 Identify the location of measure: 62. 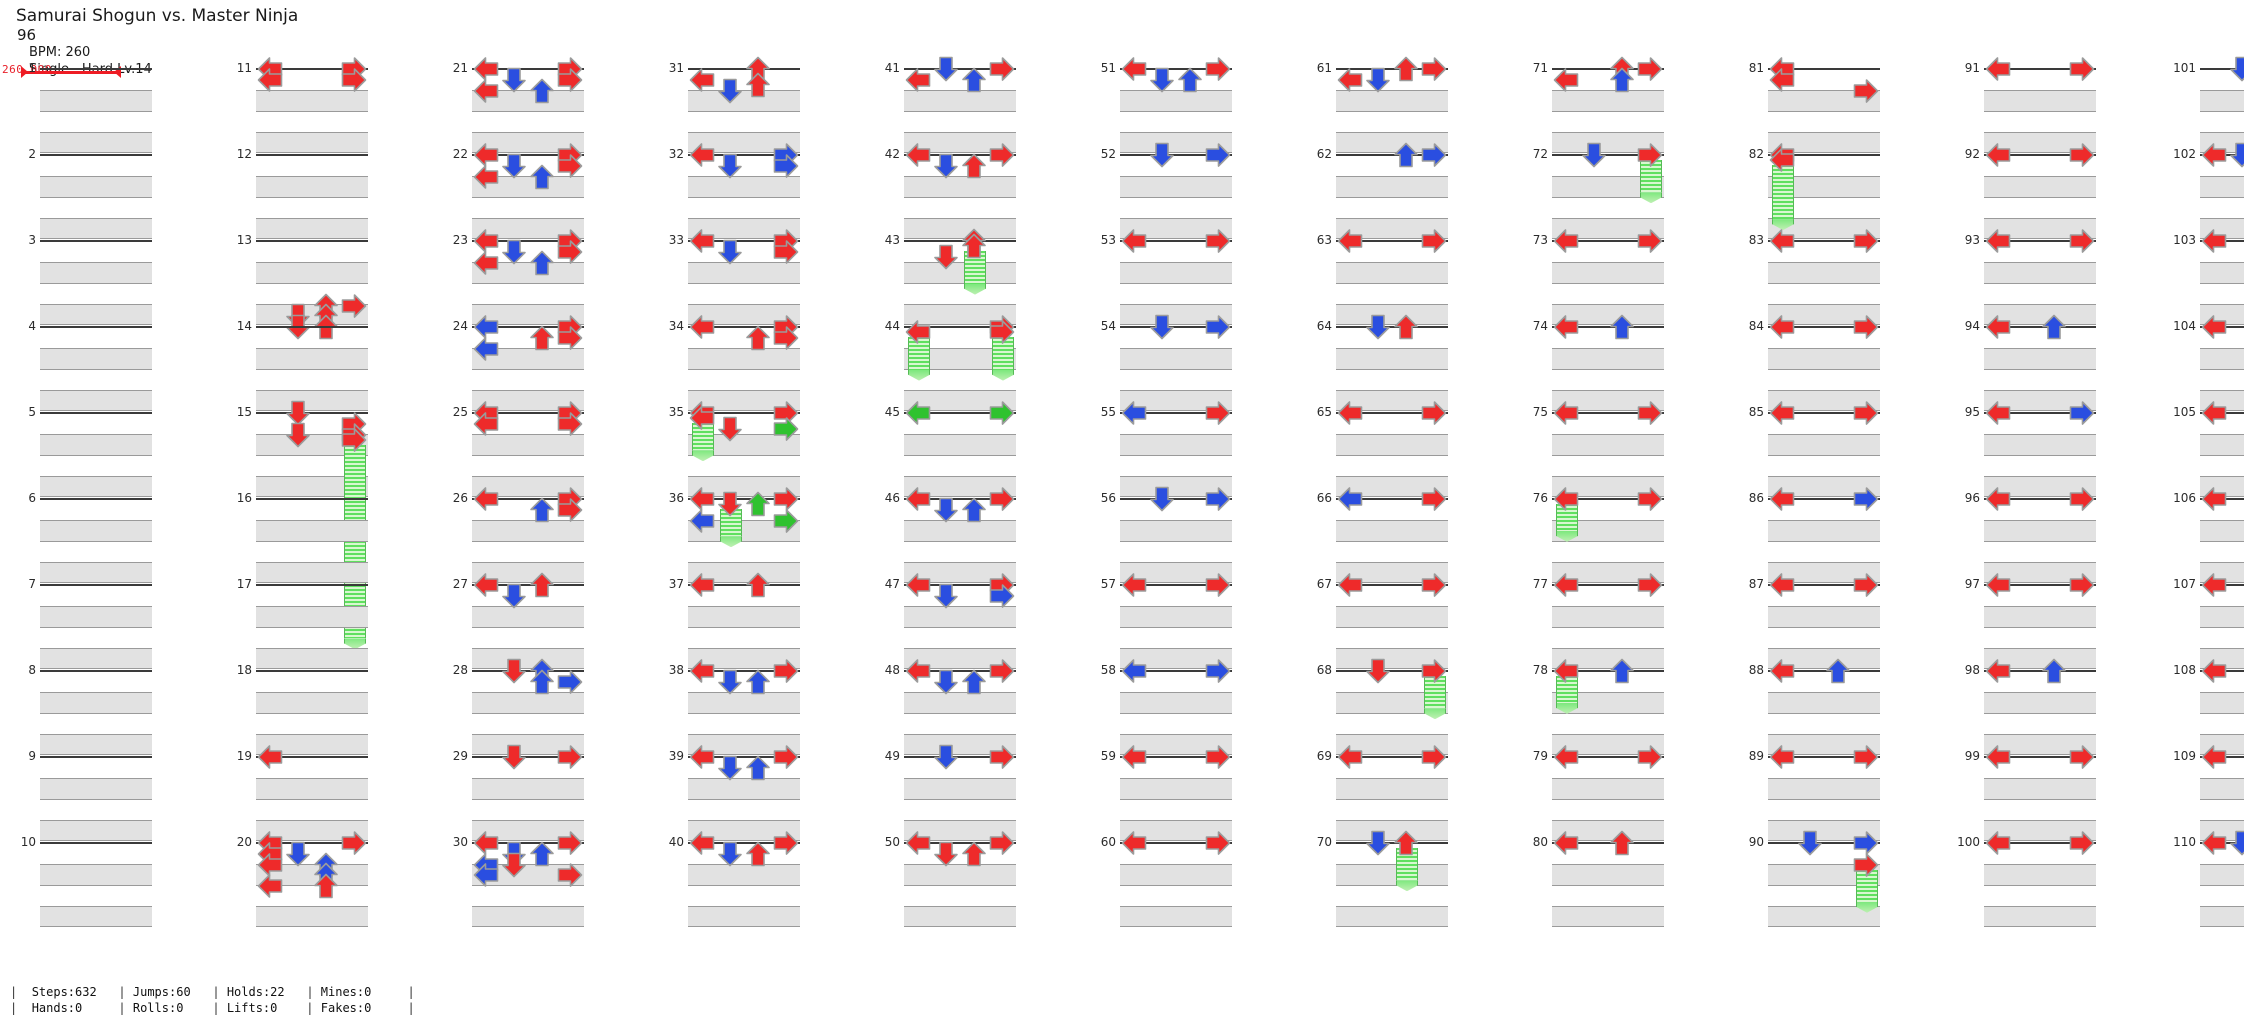
(1379, 191).